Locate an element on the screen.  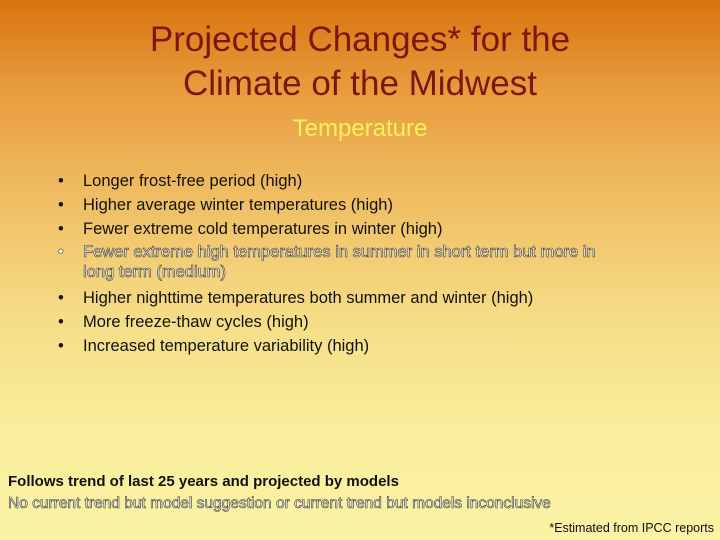
bullet-item: • More freeze-thaw cycles (high) is located at coordinates (338, 322).